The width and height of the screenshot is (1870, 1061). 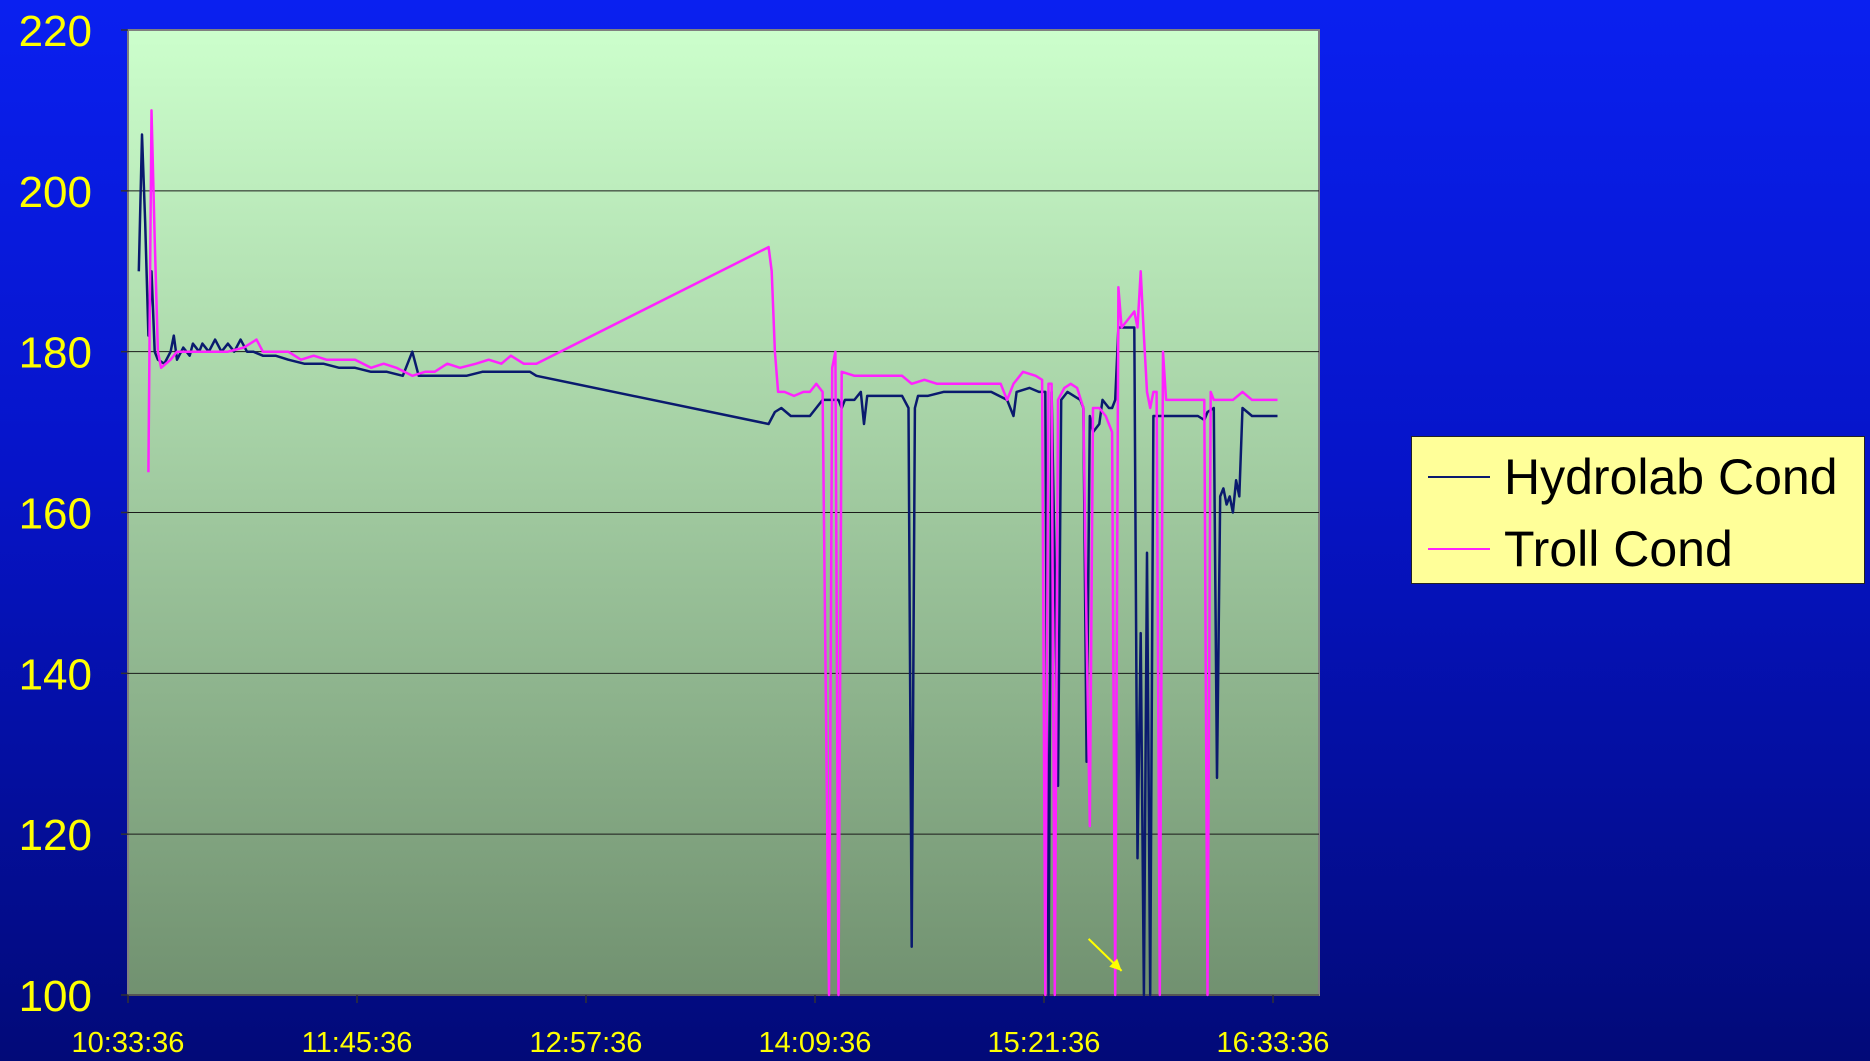 What do you see at coordinates (586, 1043) in the screenshot?
I see `x-tick-label: 12:57:36` at bounding box center [586, 1043].